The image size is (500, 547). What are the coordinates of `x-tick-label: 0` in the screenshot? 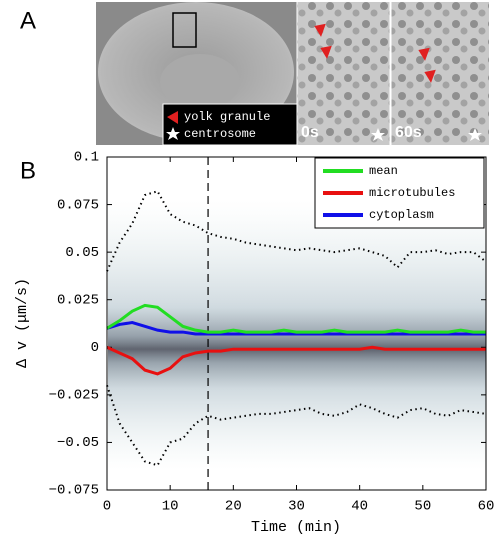 It's located at (107, 507).